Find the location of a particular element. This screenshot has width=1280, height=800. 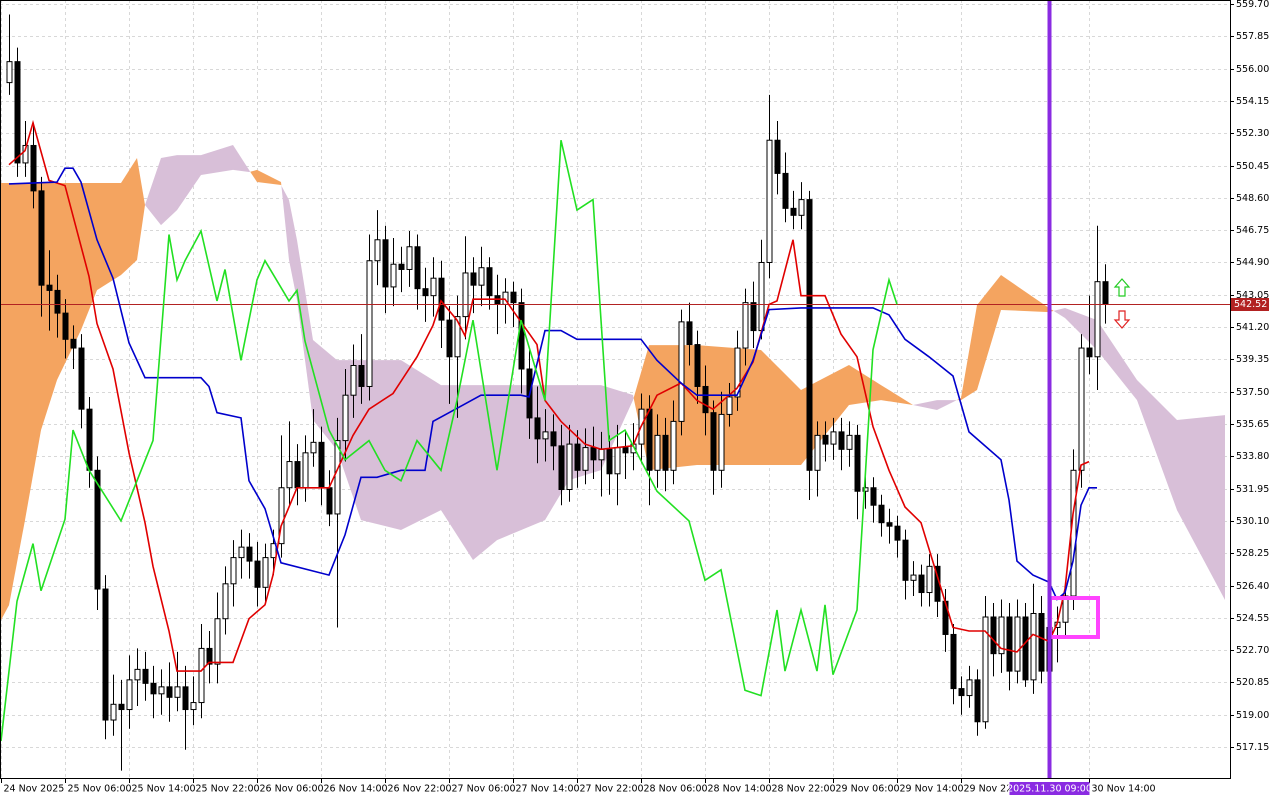

y-tick-label: 533.80 is located at coordinates (1252, 456).